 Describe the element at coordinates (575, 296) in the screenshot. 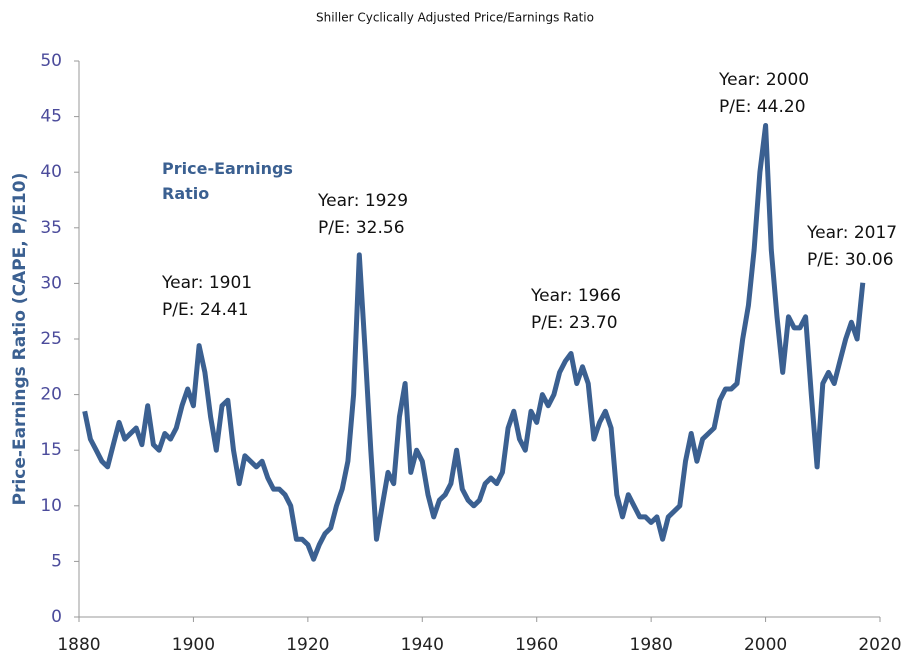

I see `annotation: Year: 1966` at that location.